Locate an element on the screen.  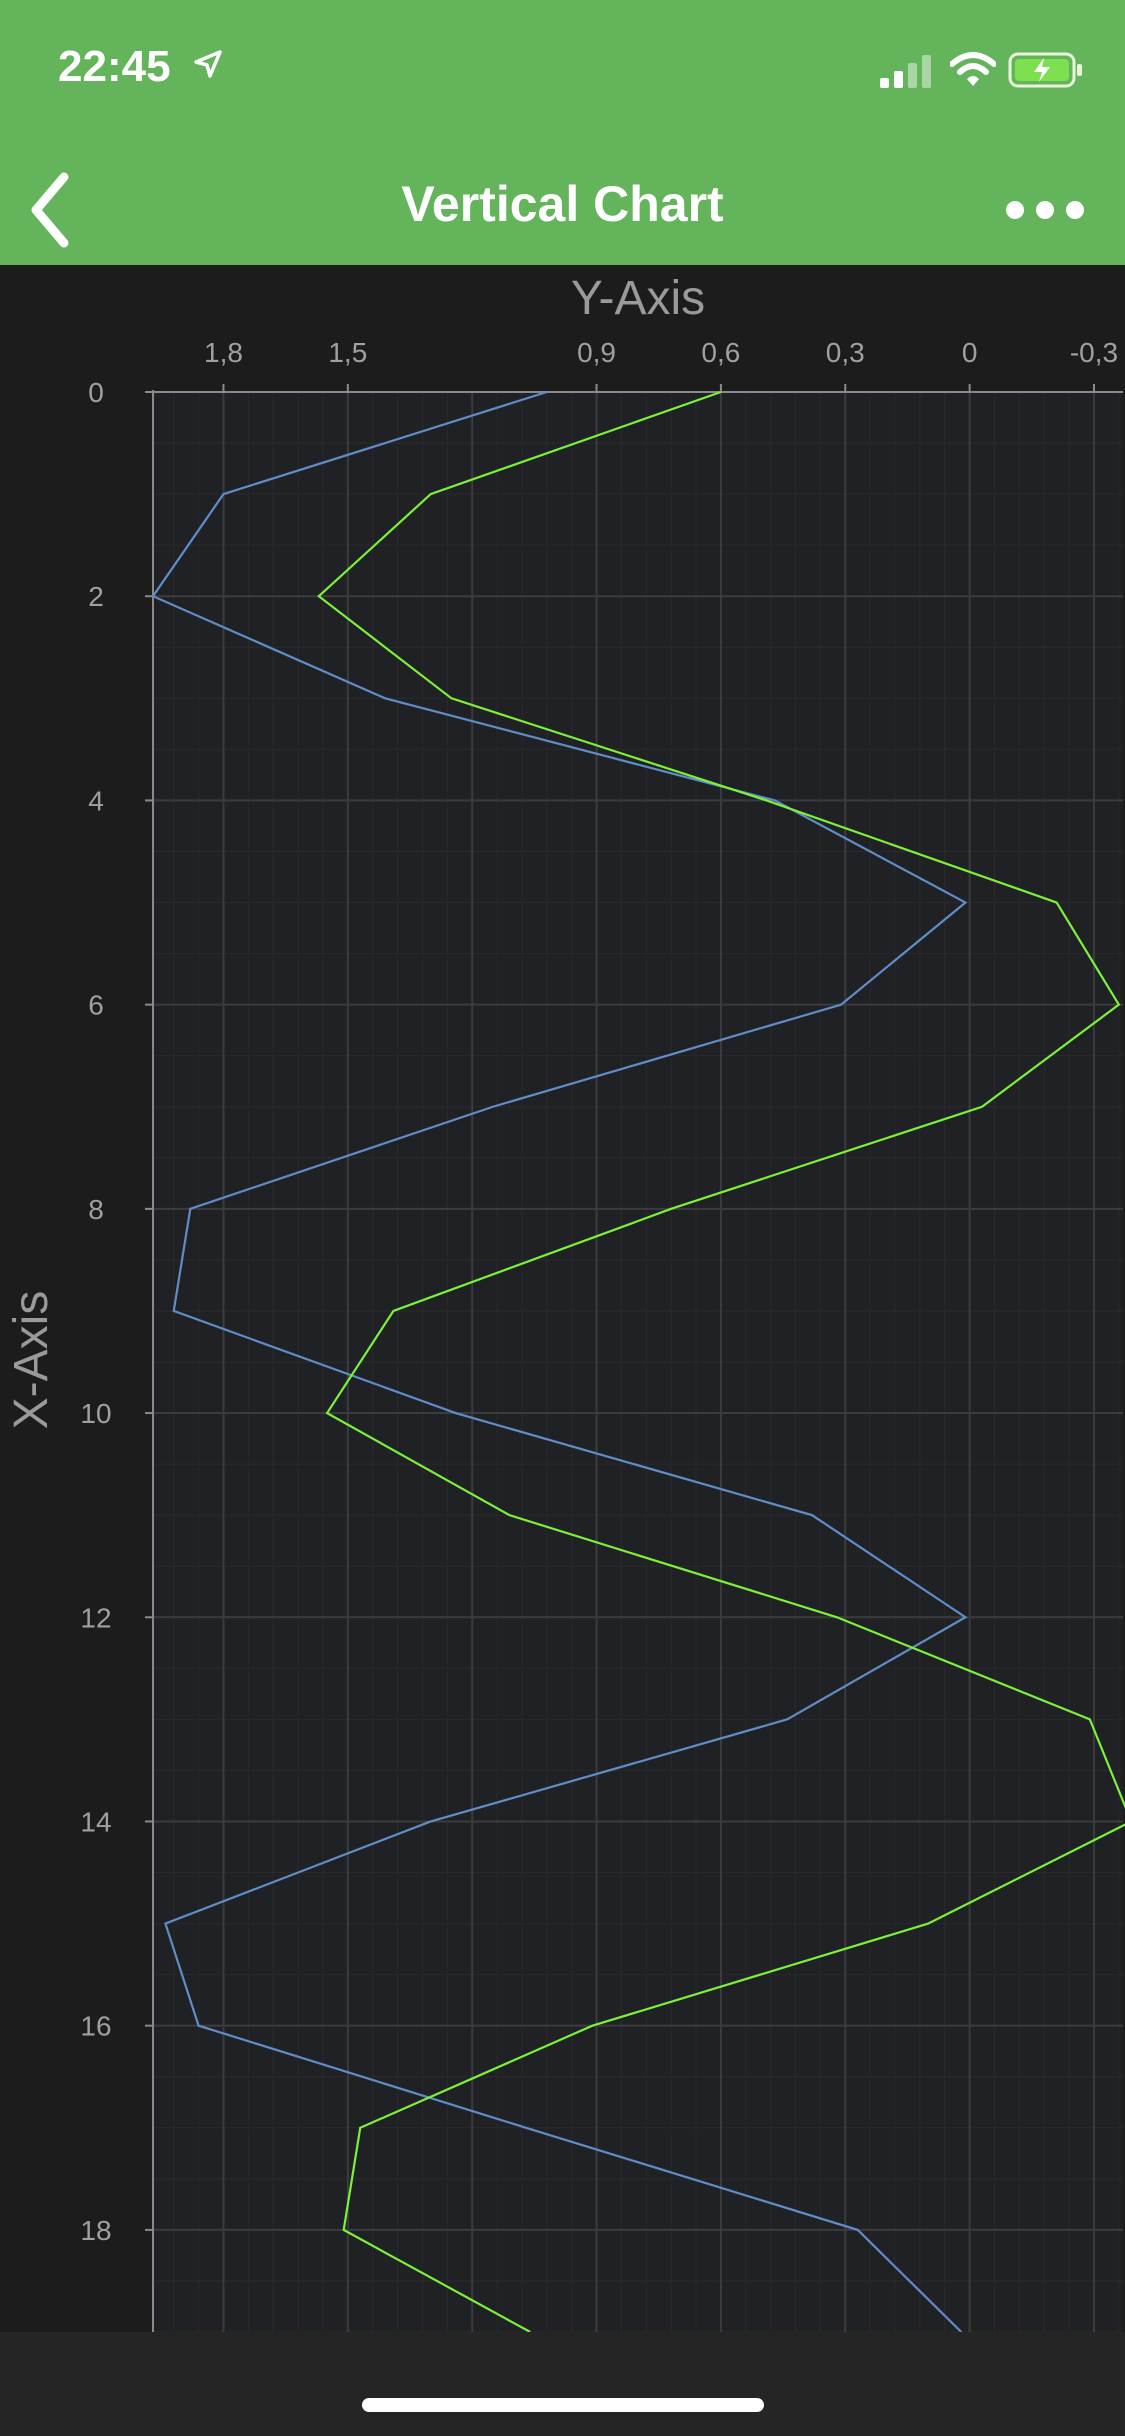
nav-bar: Vertical Chart is located at coordinates (562, 207).